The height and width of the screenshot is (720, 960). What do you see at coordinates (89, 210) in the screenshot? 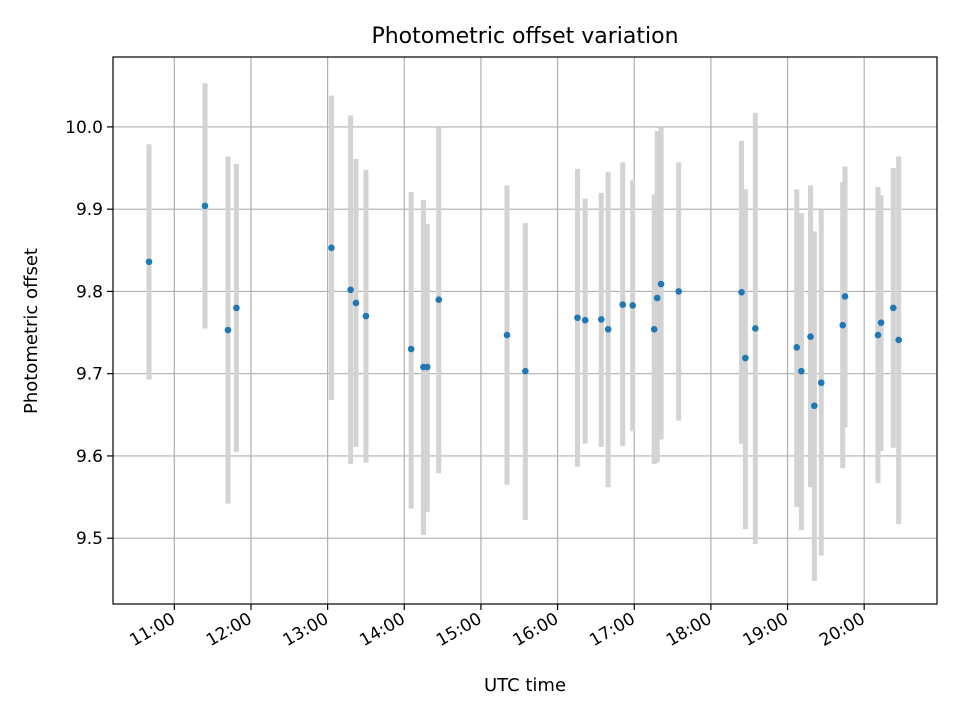
I see `y-tick-label: 9.9` at bounding box center [89, 210].